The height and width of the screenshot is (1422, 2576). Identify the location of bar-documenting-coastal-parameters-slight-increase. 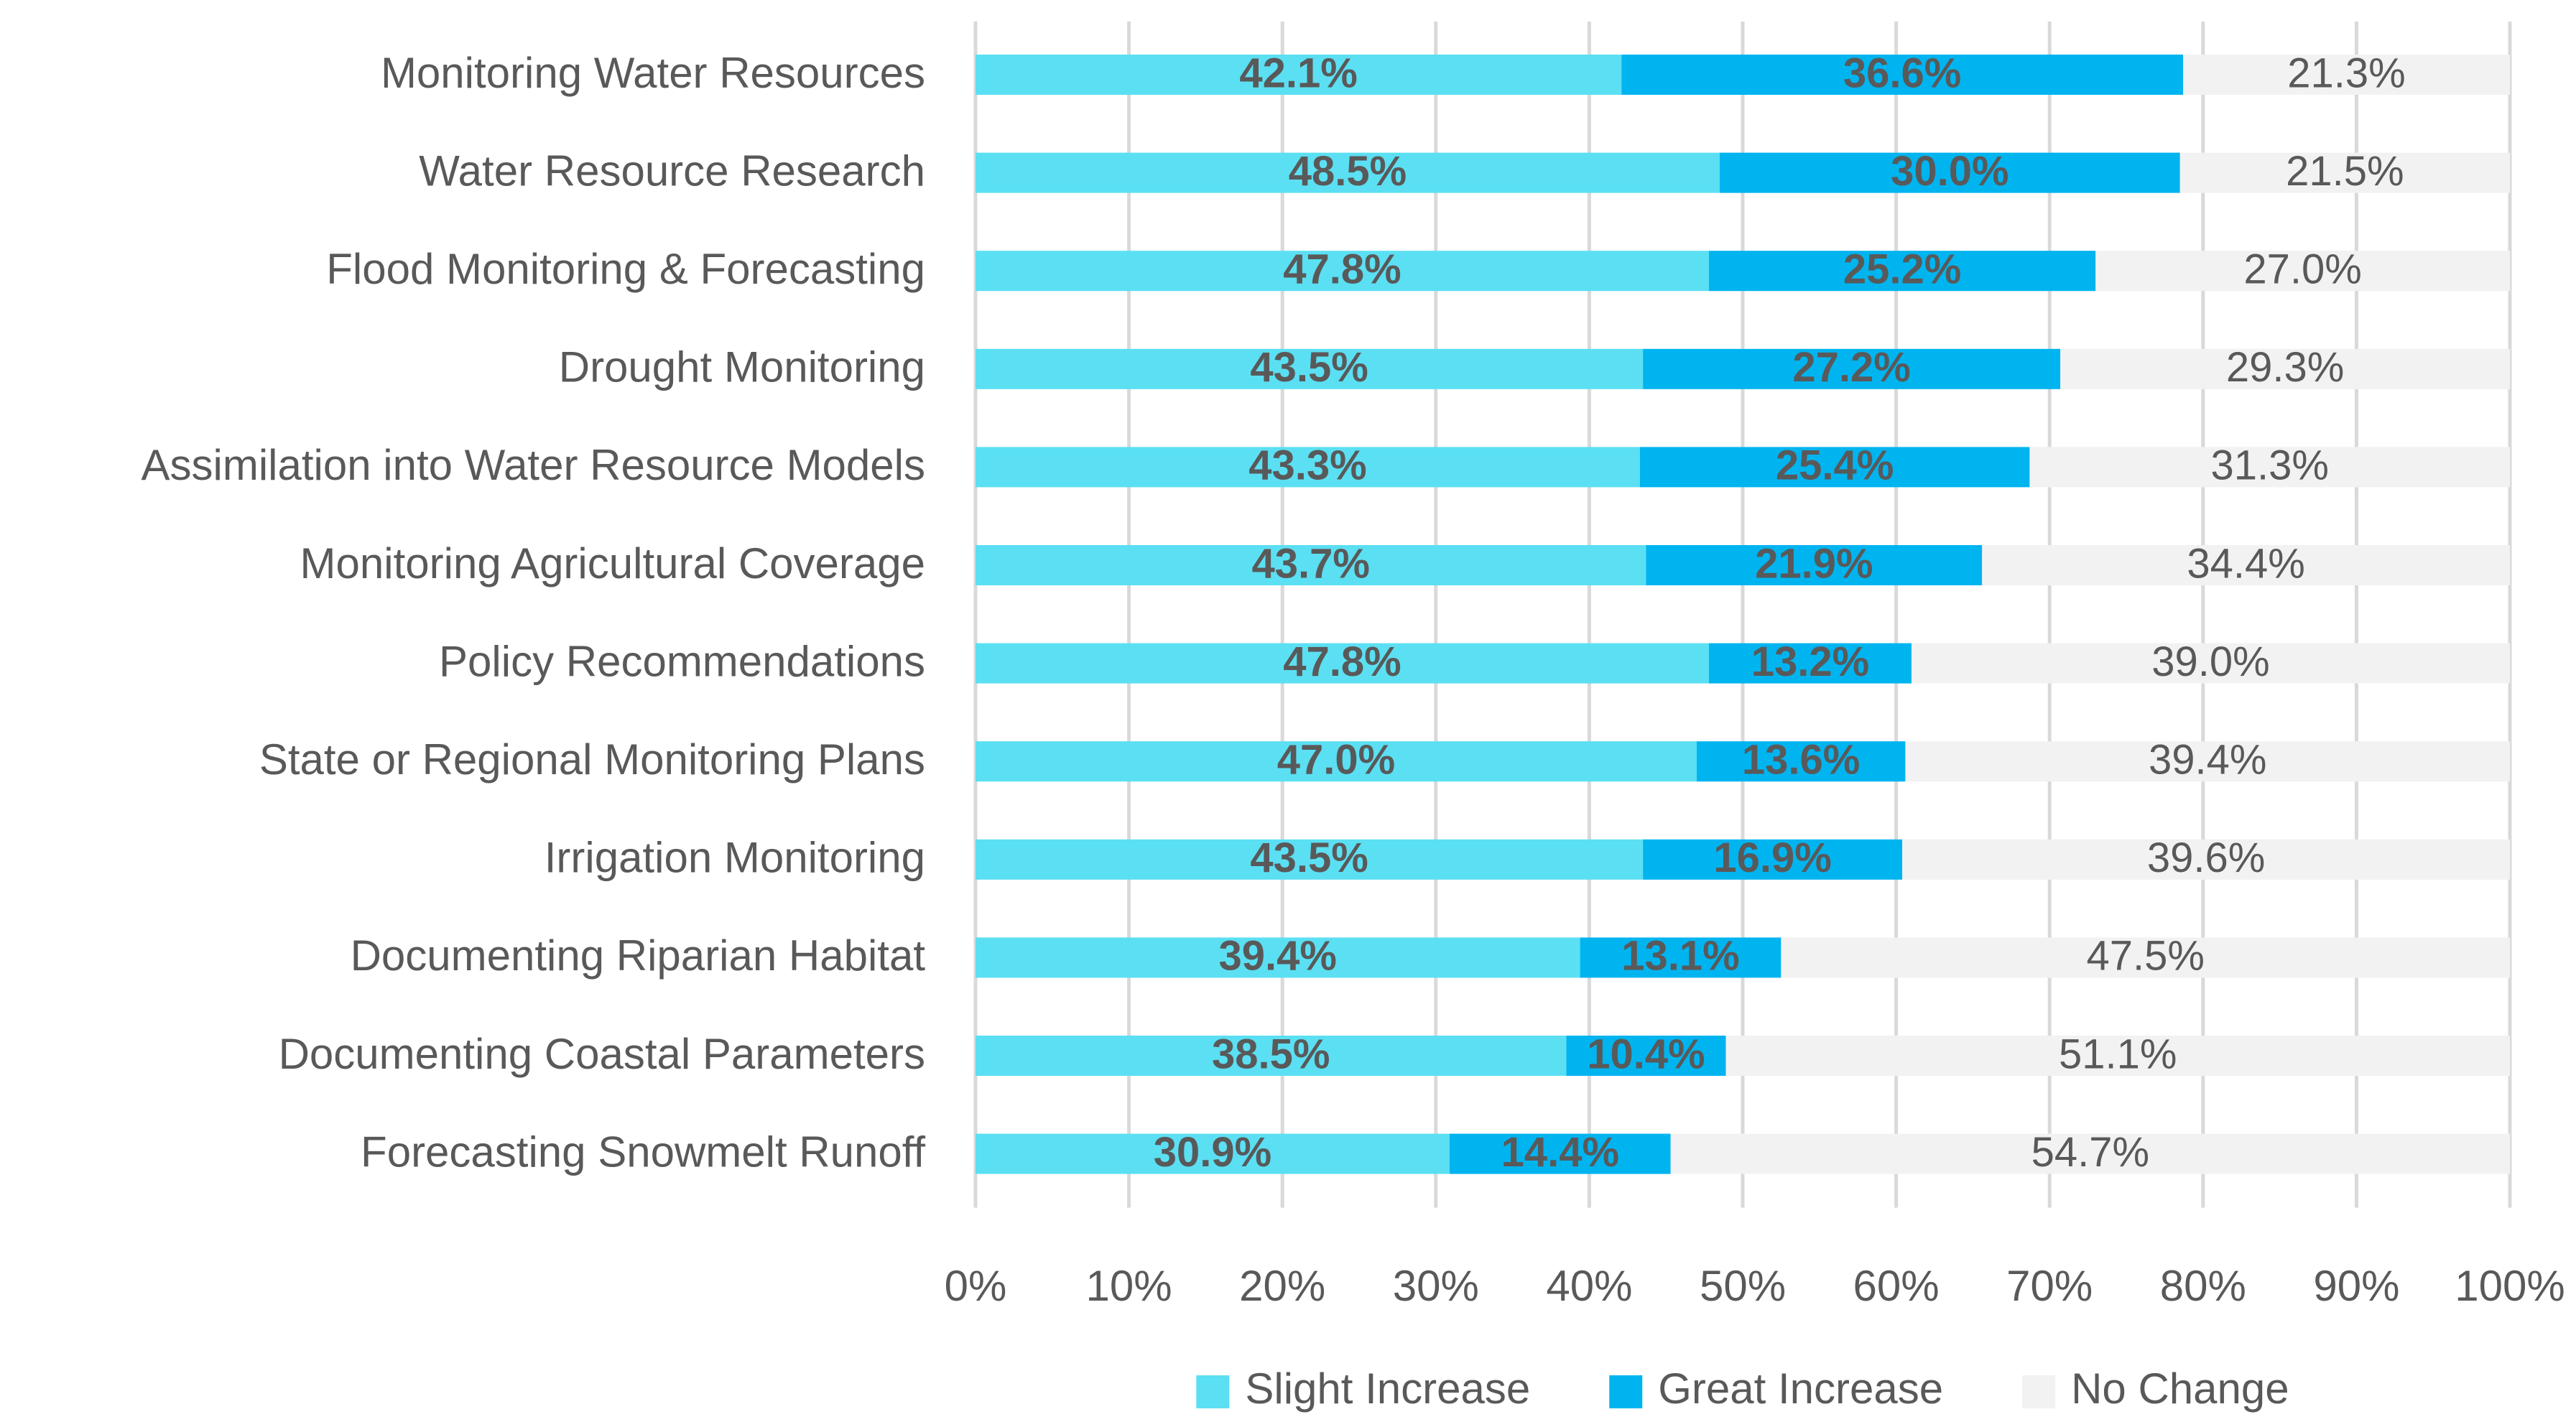
(1271, 1056).